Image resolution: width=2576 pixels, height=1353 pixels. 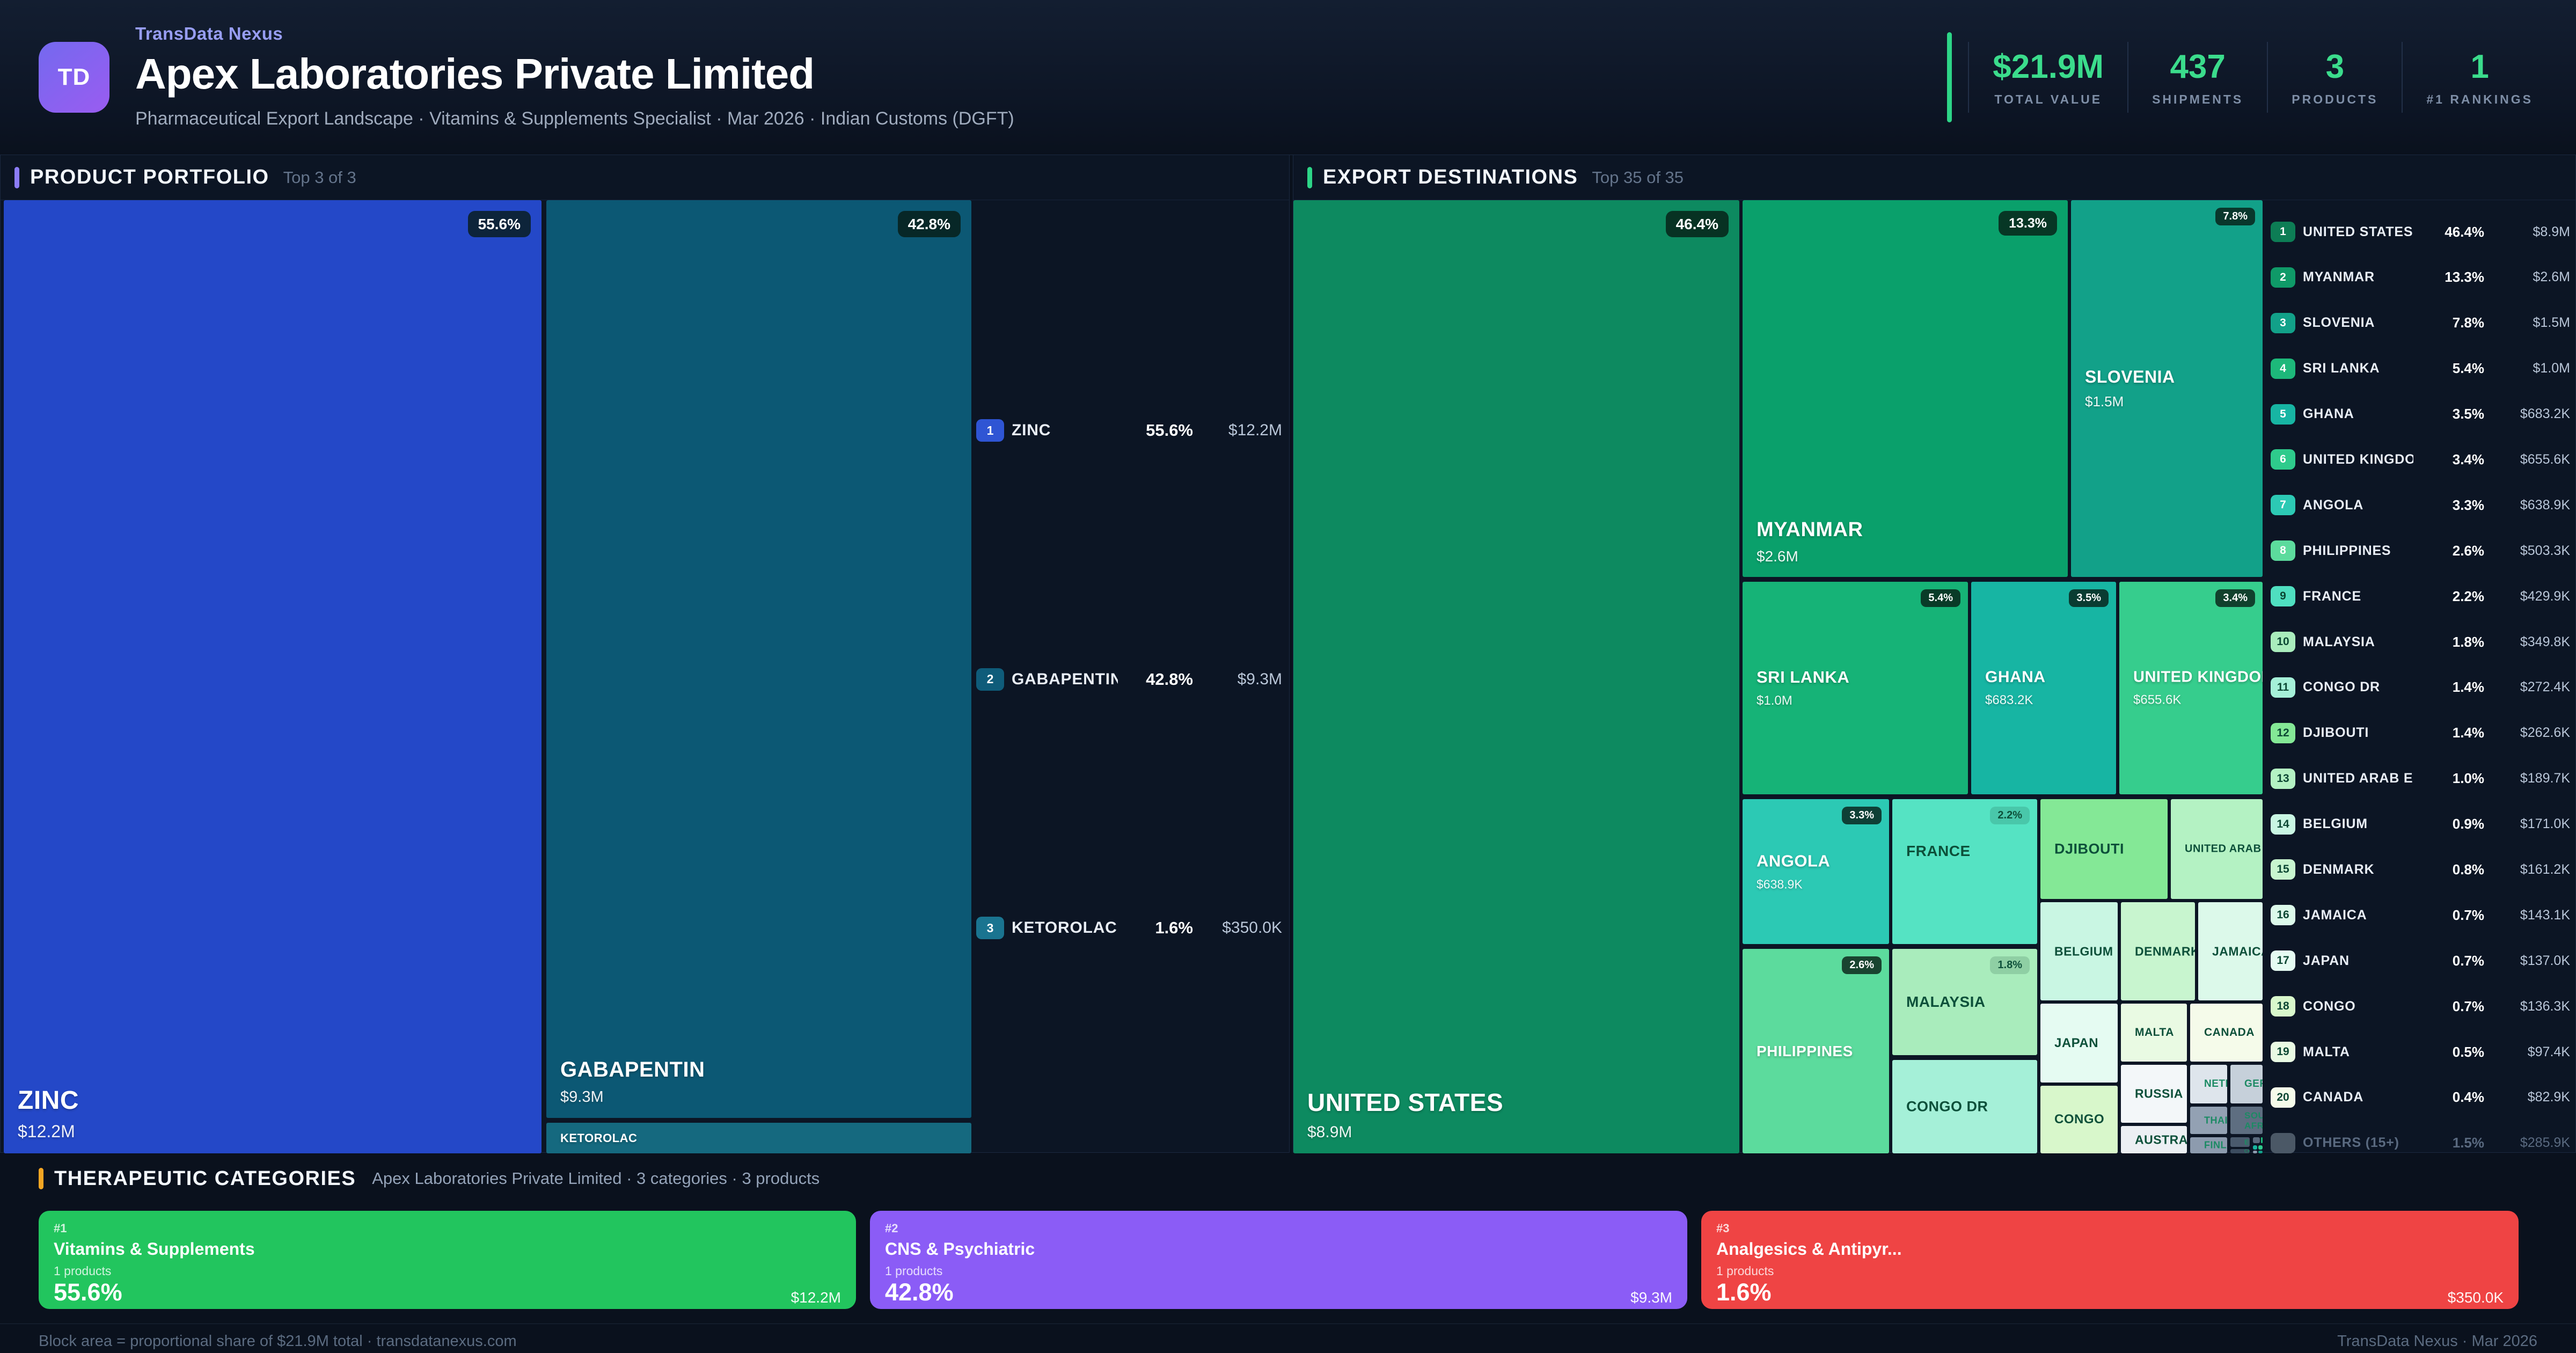 What do you see at coordinates (2224, 849) in the screenshot?
I see `block-name: UNITED ARAB EMIRATES` at bounding box center [2224, 849].